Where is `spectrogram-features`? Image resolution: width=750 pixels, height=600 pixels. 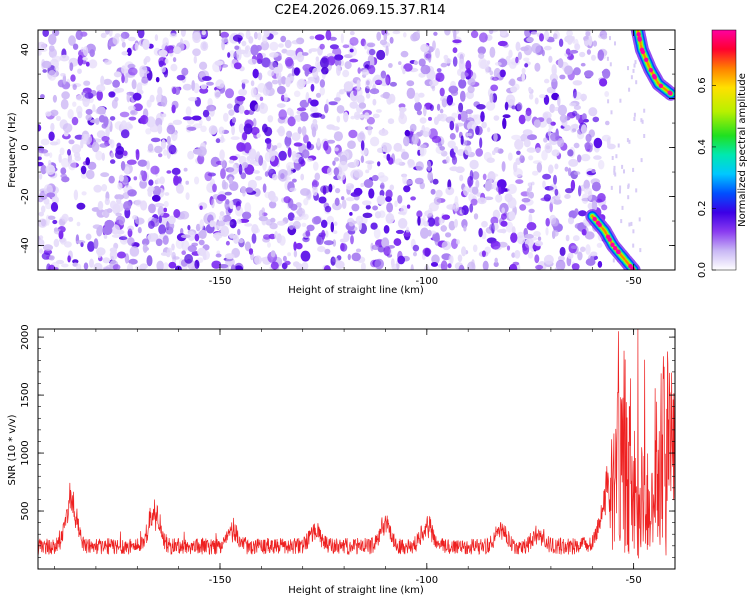
spectrogram-features is located at coordinates (630, 150).